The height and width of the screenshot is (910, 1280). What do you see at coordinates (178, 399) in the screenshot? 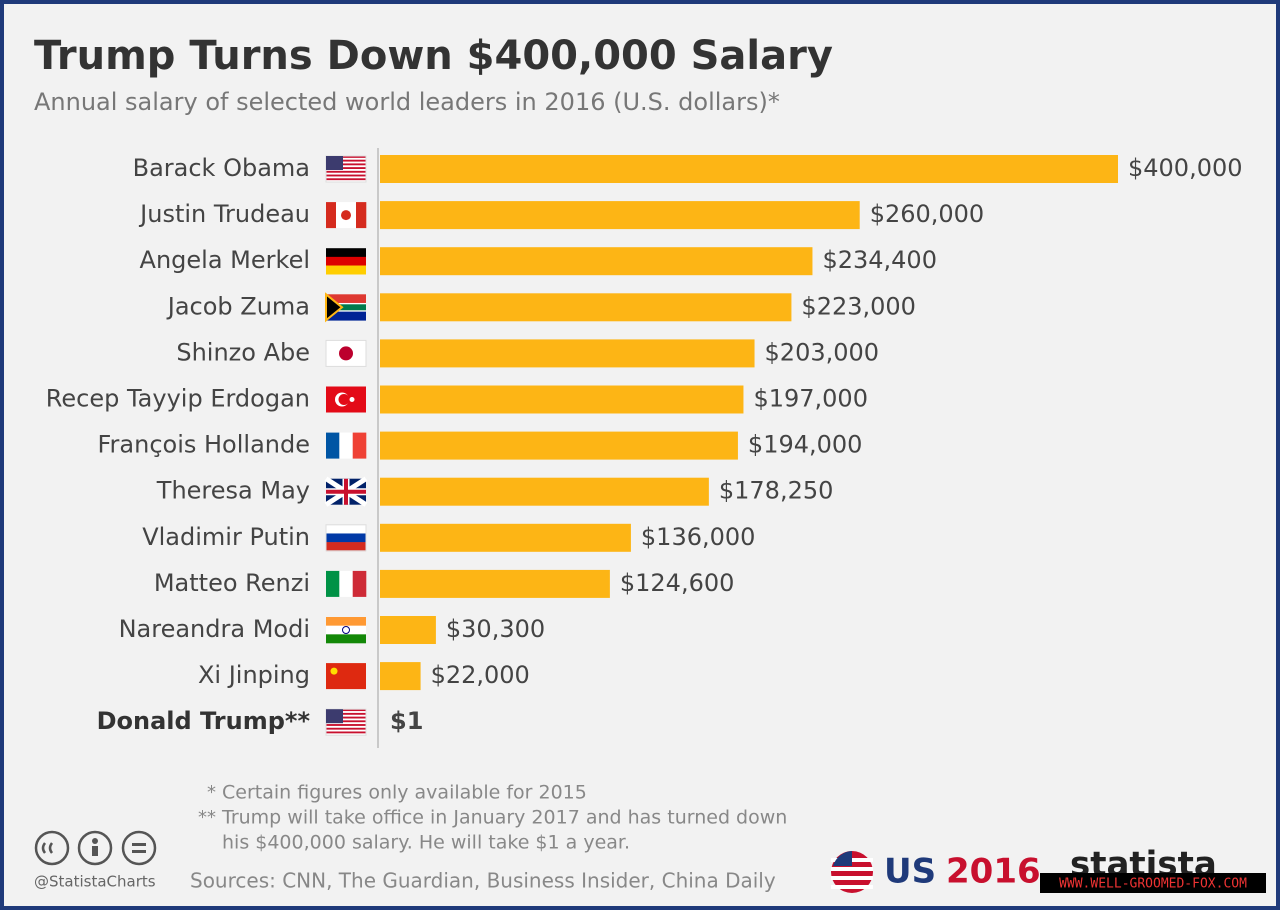
I see `category-label: Recep Tayyip Erdogan` at bounding box center [178, 399].